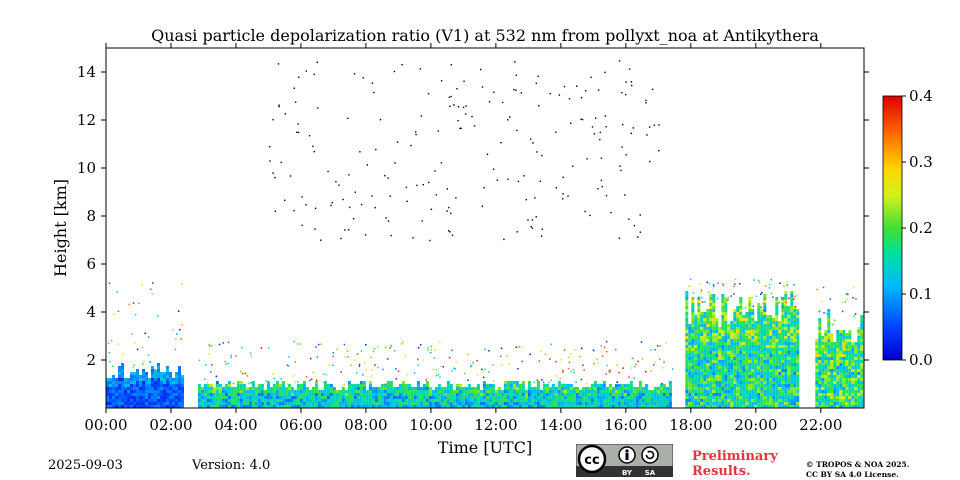 The height and width of the screenshot is (480, 960). Describe the element at coordinates (690, 425) in the screenshot. I see `x-tick-label-9: 18:00` at that location.